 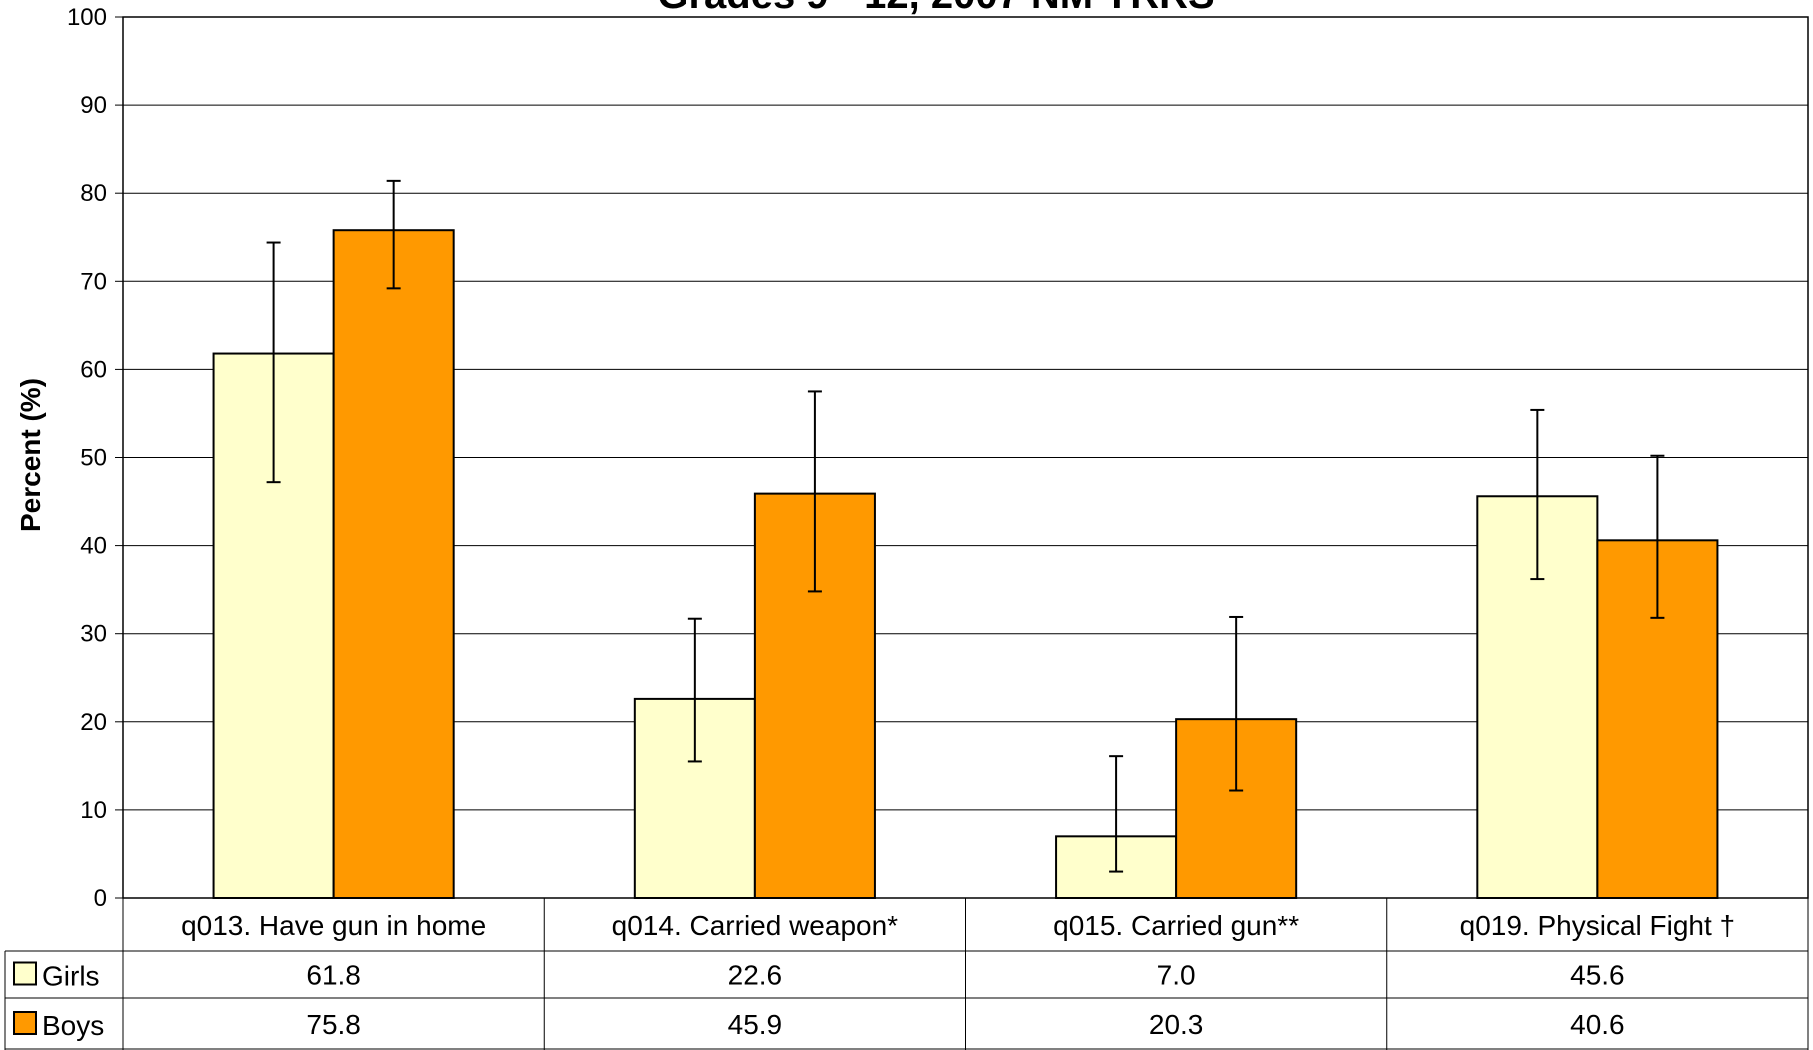 What do you see at coordinates (755, 925) in the screenshot?
I see `category-label: q014. Carried weapon*` at bounding box center [755, 925].